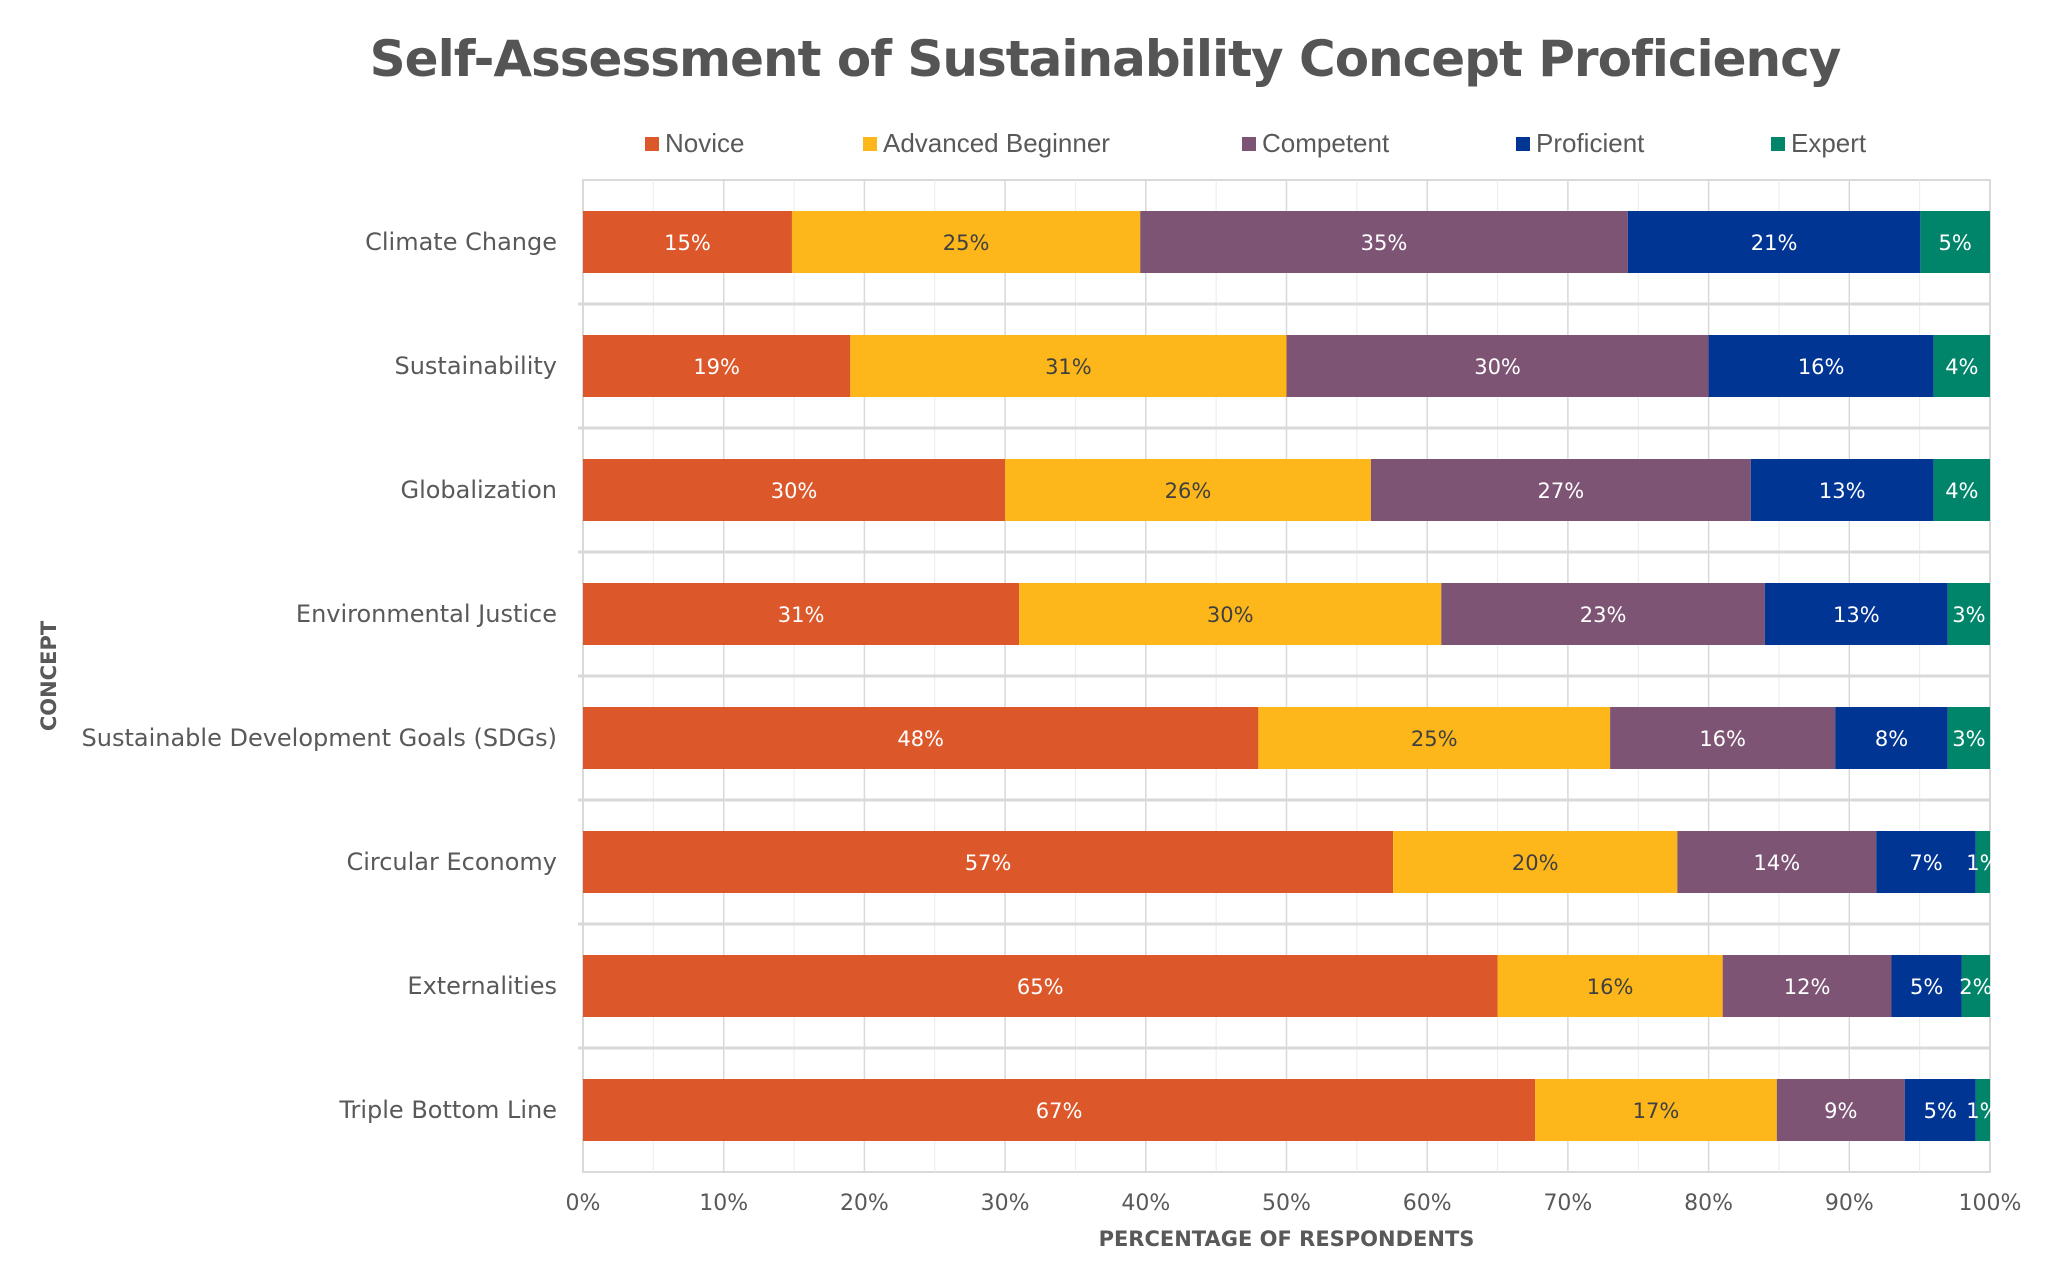 The image size is (2048, 1286). I want to click on data-label: 1%, so click(1982, 1111).